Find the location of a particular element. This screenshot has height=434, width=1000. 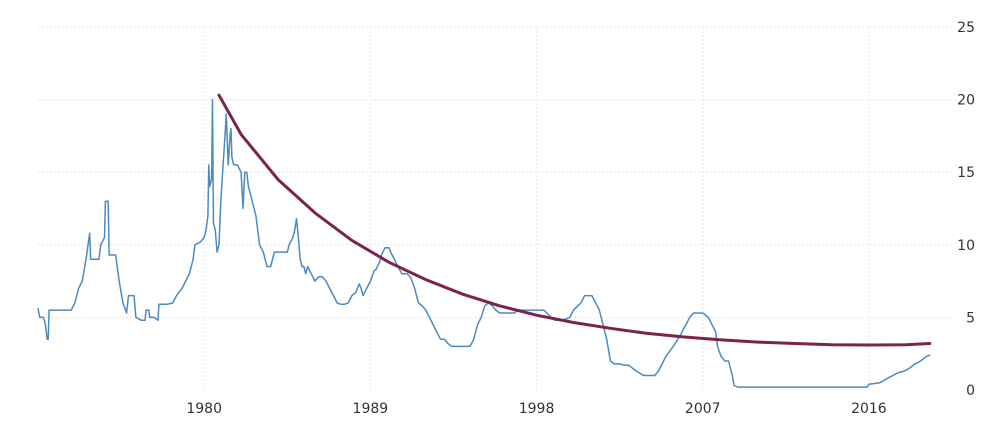

x-tick-label: 2016 is located at coordinates (869, 409).